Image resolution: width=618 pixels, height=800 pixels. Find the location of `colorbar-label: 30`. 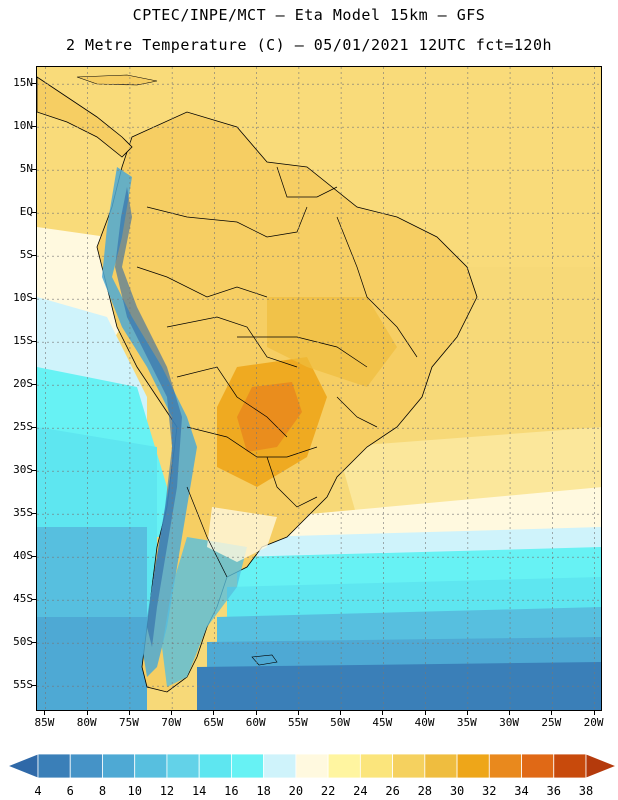

colorbar-label: 30 is located at coordinates (457, 791).